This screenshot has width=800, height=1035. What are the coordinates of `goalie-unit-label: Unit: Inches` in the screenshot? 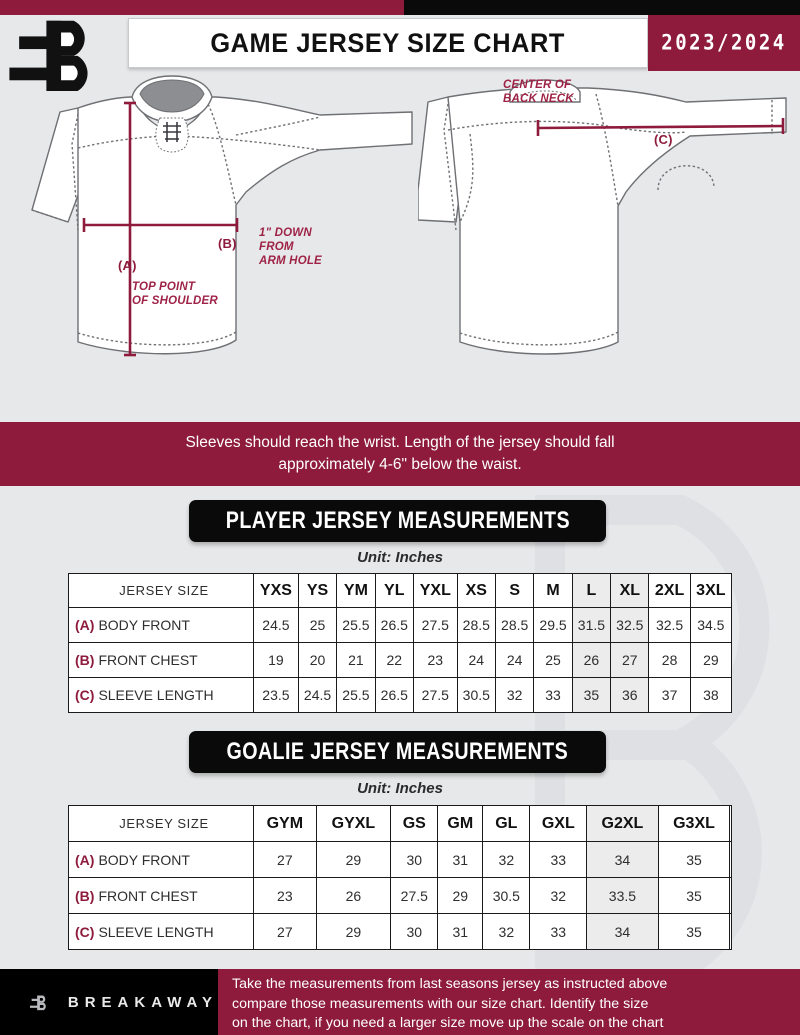 It's located at (400, 788).